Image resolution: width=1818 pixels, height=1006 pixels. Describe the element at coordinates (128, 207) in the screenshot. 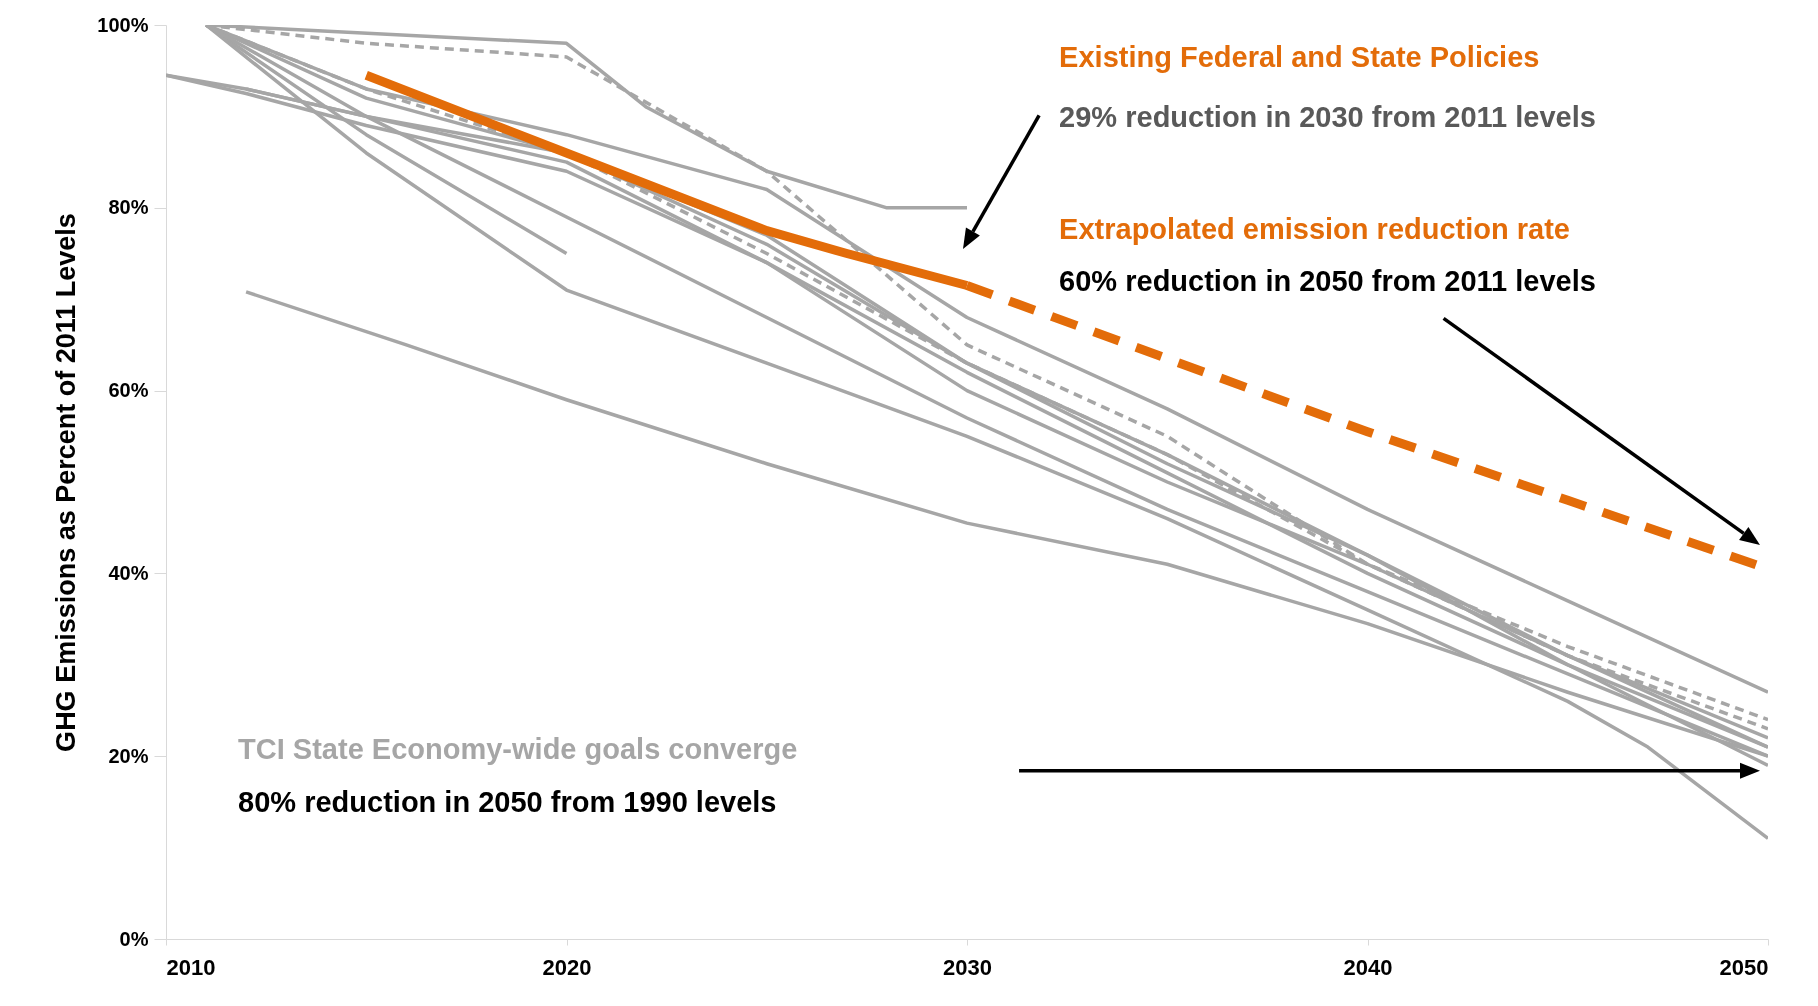

I see `y-tick-label: 80%` at that location.